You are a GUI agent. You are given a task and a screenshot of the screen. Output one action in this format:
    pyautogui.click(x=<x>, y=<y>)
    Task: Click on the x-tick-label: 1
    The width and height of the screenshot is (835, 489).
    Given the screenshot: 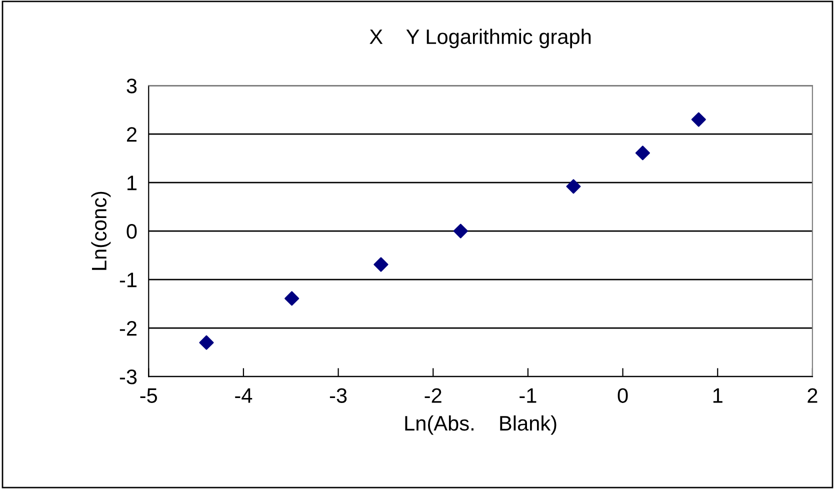 What is the action you would take?
    pyautogui.click(x=717, y=395)
    